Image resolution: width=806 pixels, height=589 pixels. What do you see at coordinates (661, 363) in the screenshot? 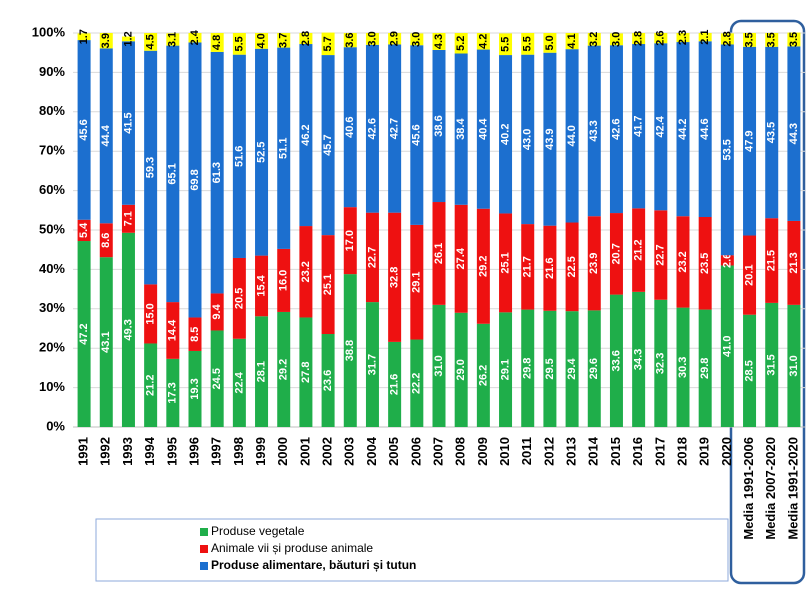
I see `data-label: 32.3` at bounding box center [661, 363].